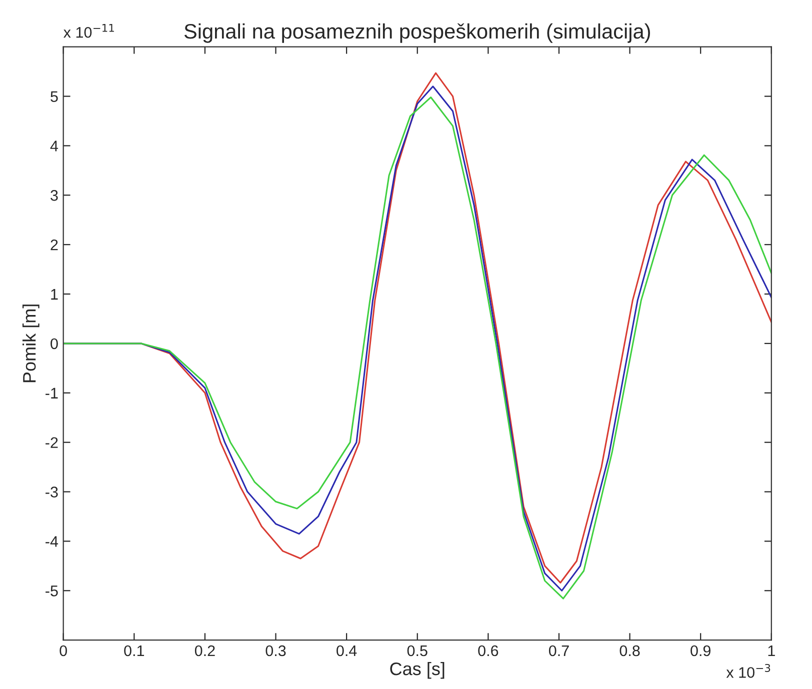 The height and width of the screenshot is (689, 812). I want to click on y-tick-label: -1, so click(52, 393).